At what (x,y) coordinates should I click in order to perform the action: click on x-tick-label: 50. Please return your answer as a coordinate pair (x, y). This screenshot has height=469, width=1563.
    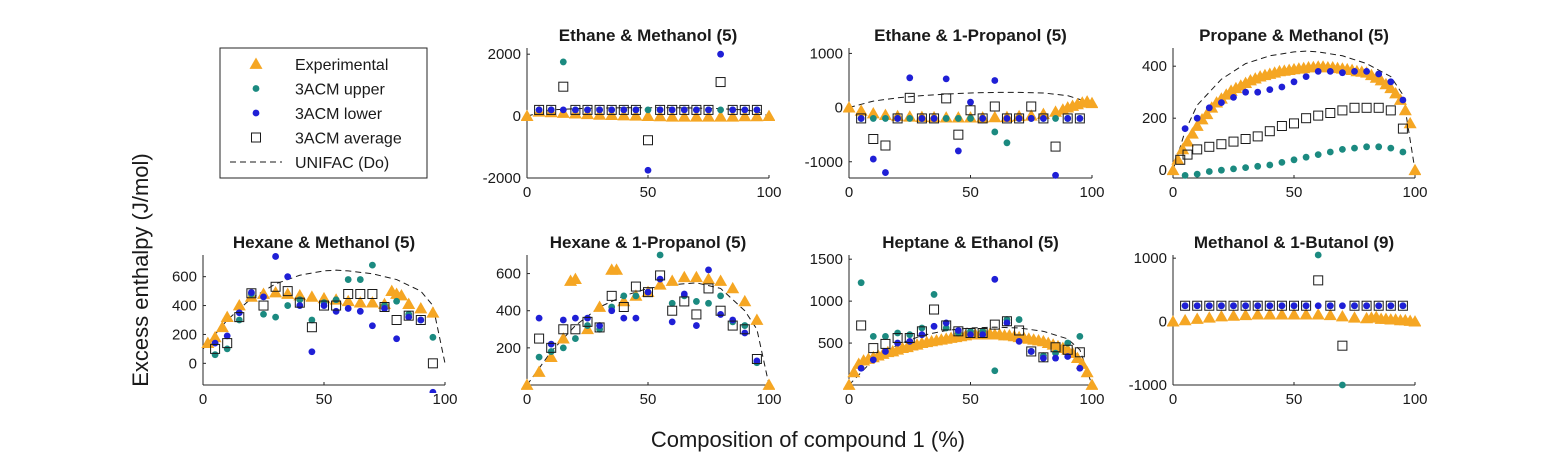
    Looking at the image, I should click on (1294, 192).